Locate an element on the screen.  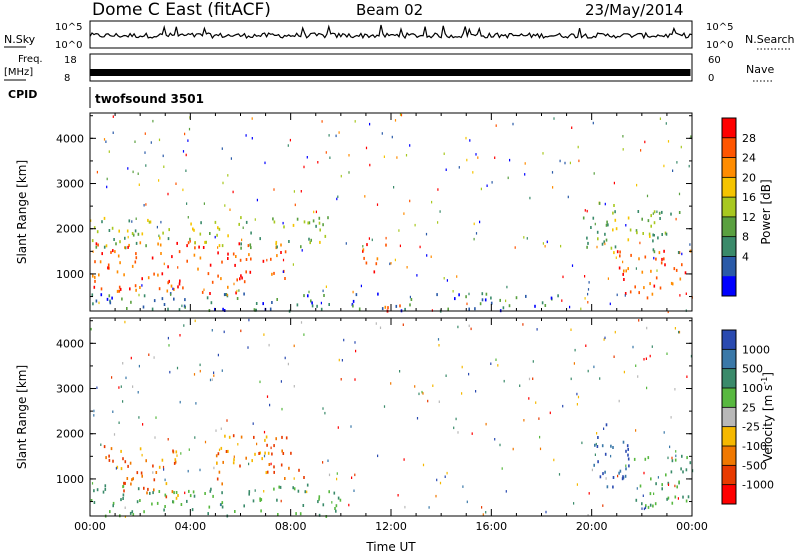
x-tick-label: 16:00 is located at coordinates (491, 526).